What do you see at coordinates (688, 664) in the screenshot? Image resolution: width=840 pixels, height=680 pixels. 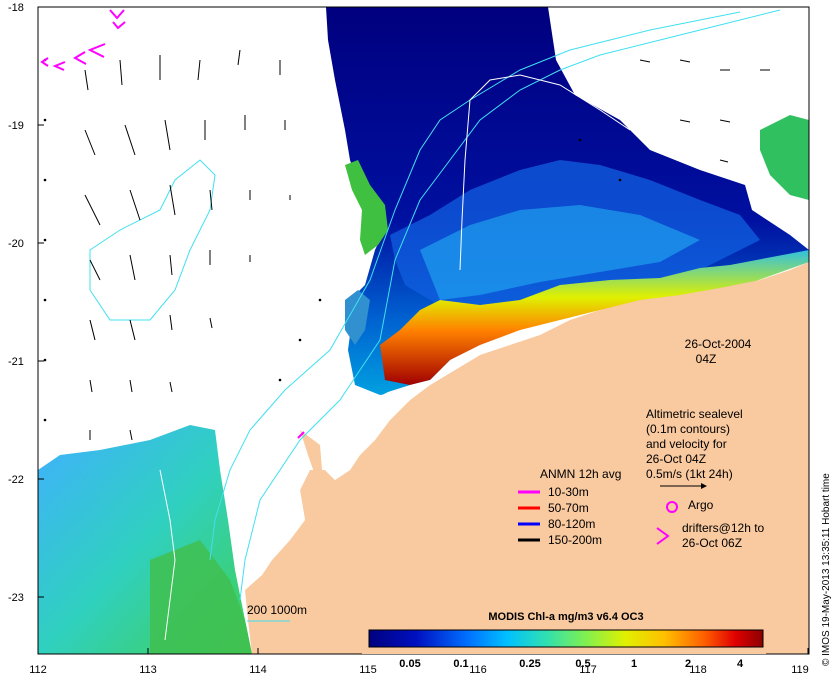 I see `colorbar-tick-label: 2` at bounding box center [688, 664].